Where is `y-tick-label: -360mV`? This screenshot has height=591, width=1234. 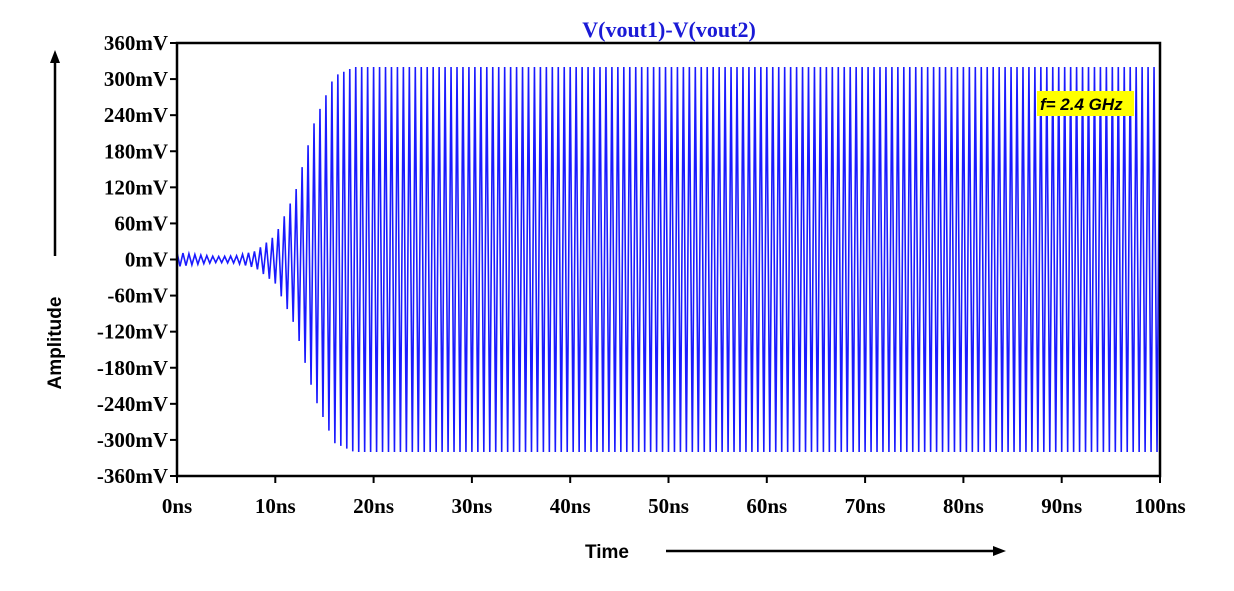
y-tick-label: -360mV is located at coordinates (132, 476).